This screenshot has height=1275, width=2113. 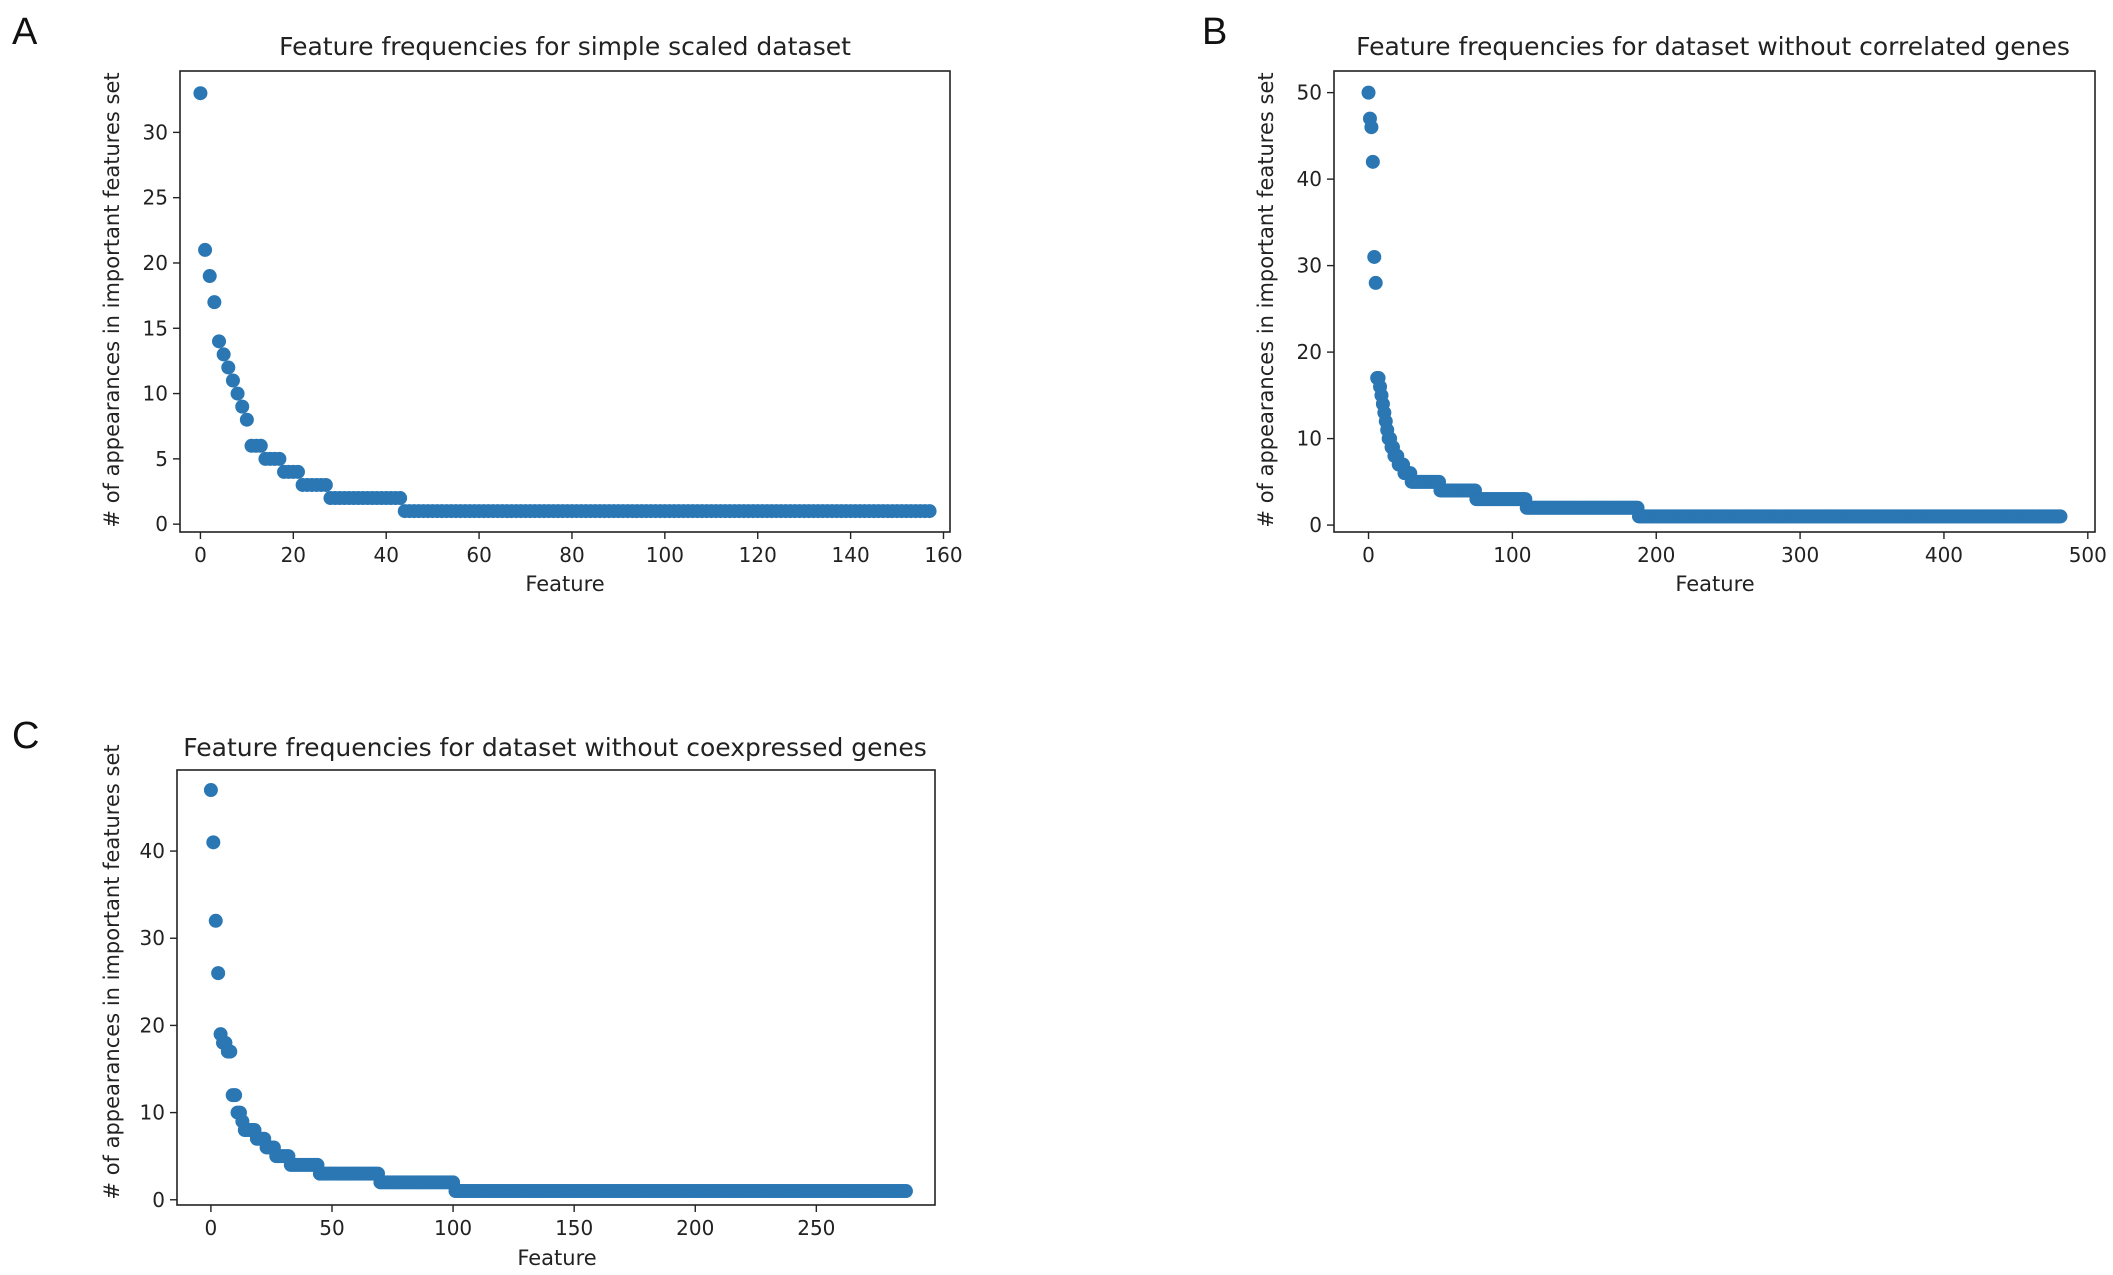 What do you see at coordinates (1309, 93) in the screenshot?
I see `y-tick-label: 50` at bounding box center [1309, 93].